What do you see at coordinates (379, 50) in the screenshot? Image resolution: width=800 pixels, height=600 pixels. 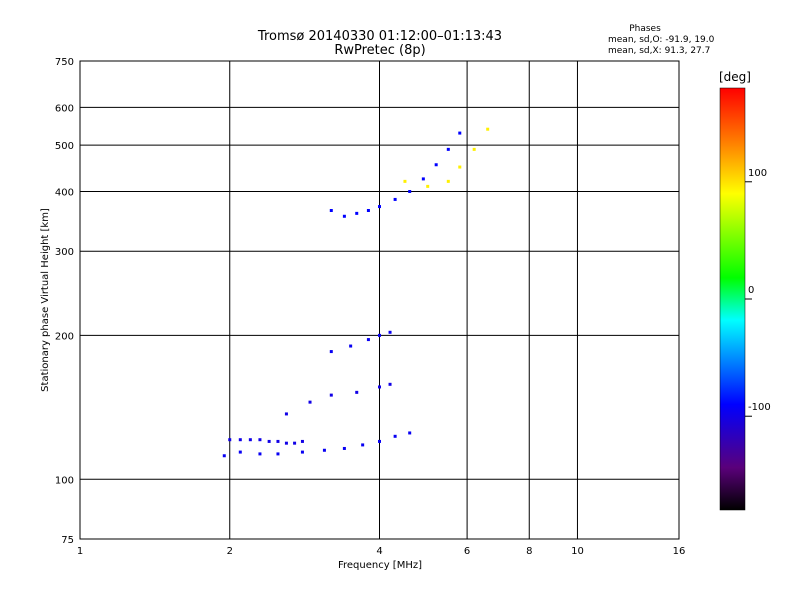 I see `chart-subtitle: RwPretec (8p)` at bounding box center [379, 50].